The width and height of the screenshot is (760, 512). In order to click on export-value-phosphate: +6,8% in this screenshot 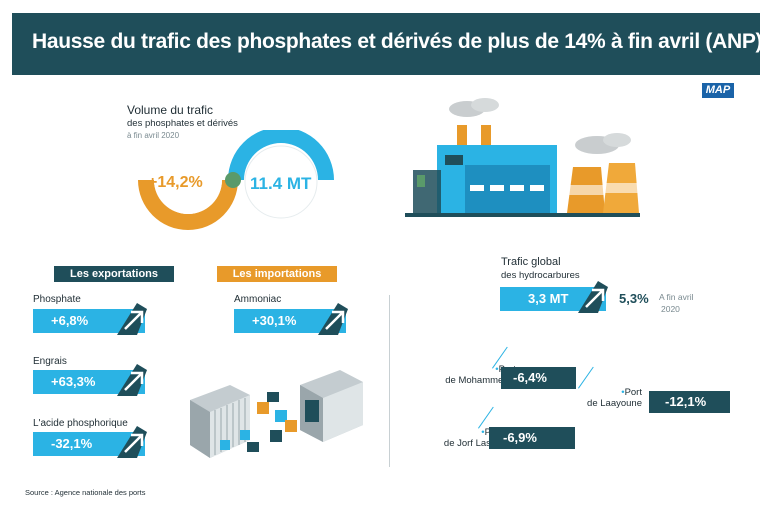, I will do `click(70, 320)`.